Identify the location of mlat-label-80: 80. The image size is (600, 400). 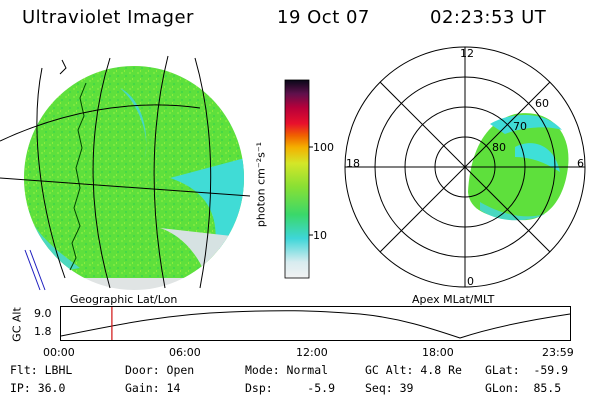
(499, 147).